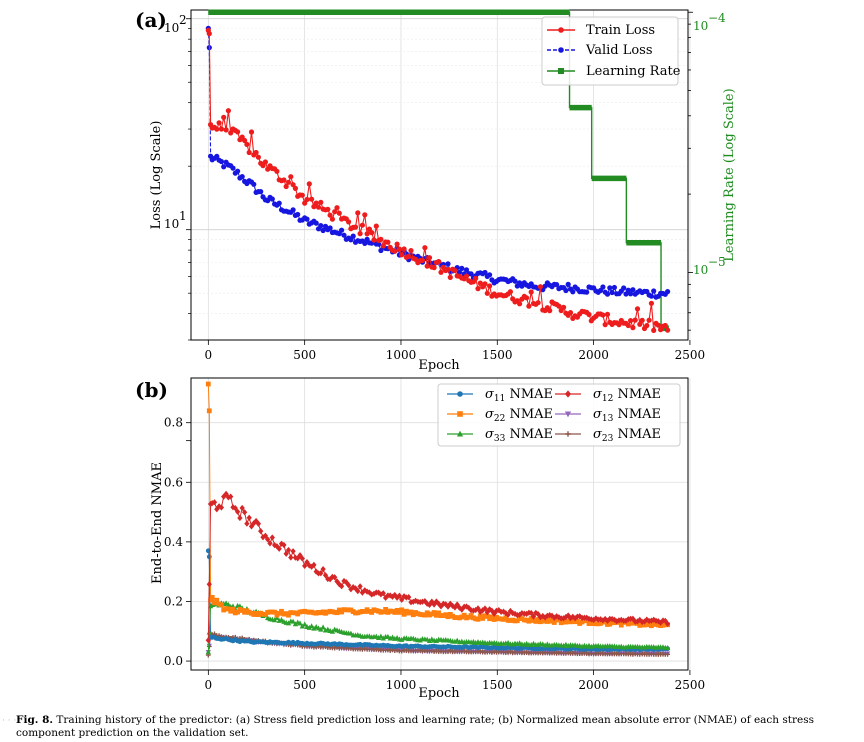 This screenshot has height=742, width=864. What do you see at coordinates (700, 26) in the screenshot?
I see `a-y2-tick-base-4: 10` at bounding box center [700, 26].